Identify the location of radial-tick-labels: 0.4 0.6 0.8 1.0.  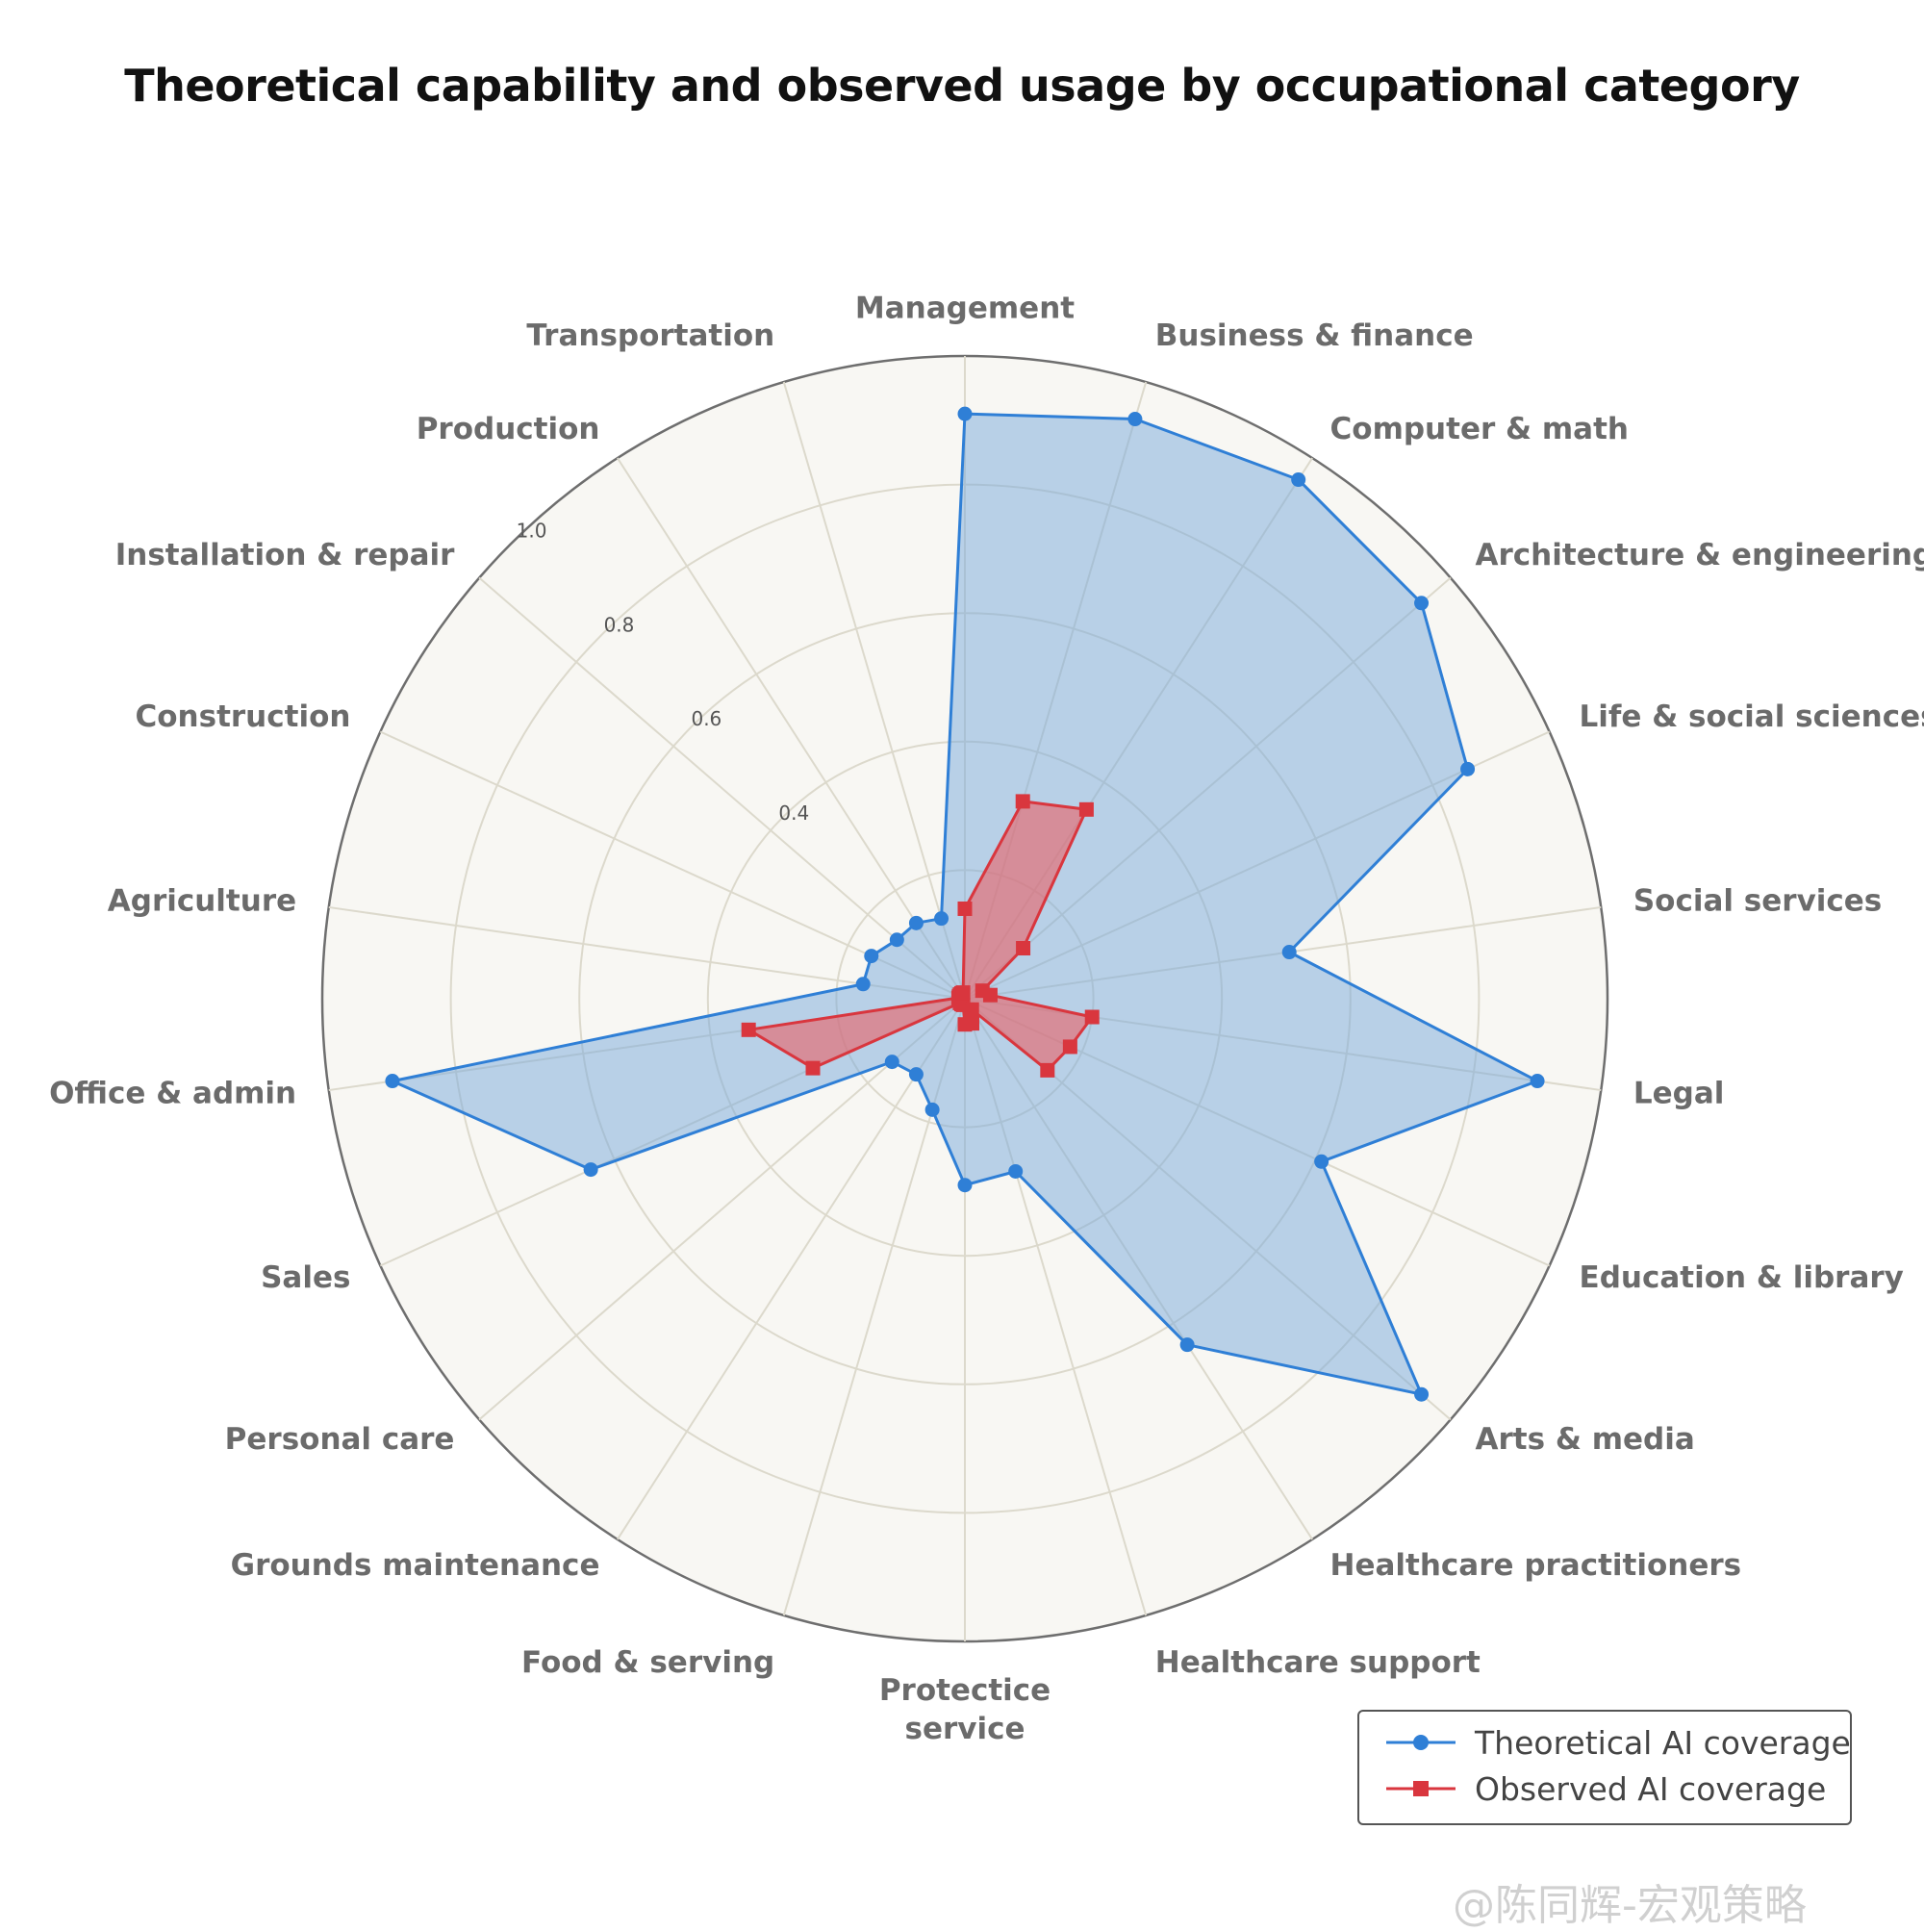
(663, 672).